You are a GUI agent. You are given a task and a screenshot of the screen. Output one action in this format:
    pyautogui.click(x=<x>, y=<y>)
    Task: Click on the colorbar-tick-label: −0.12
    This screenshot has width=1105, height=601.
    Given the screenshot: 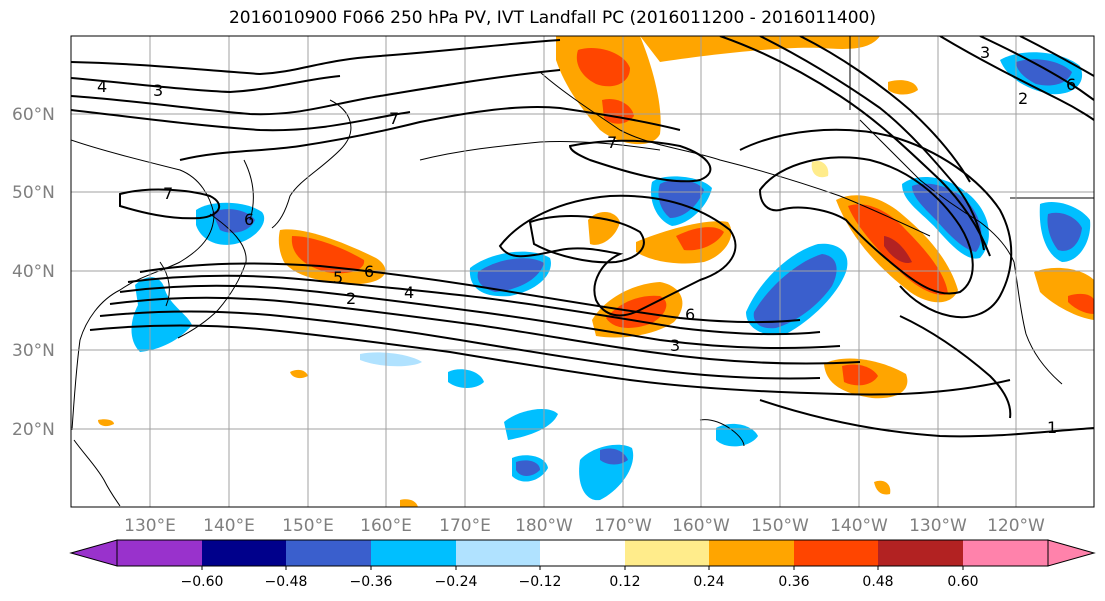 What is the action you would take?
    pyautogui.click(x=540, y=582)
    